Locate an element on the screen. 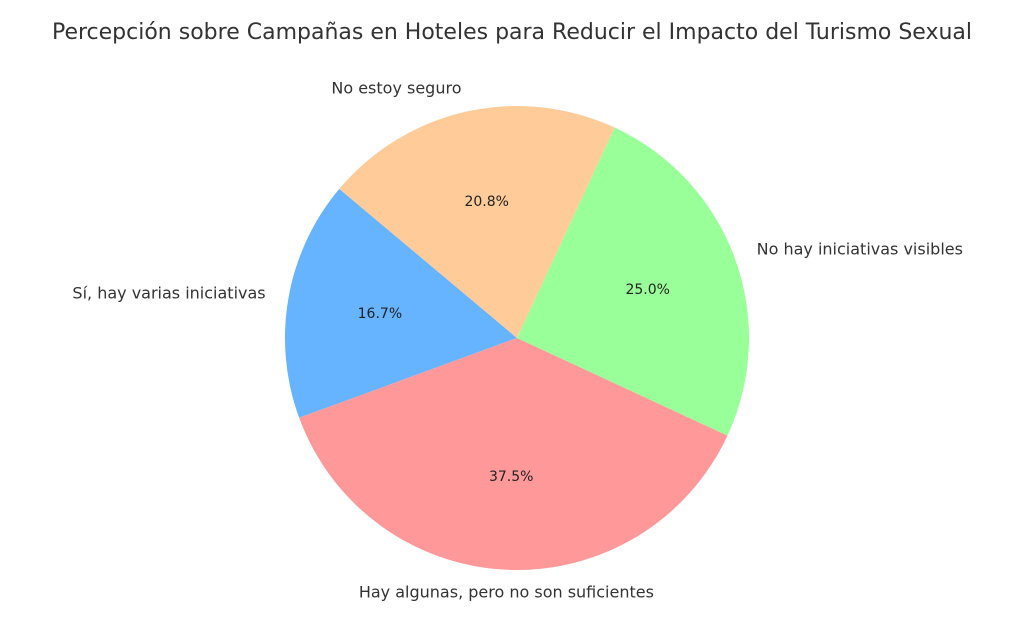 The image size is (1021, 630). value-label: 20.8% is located at coordinates (486, 202).